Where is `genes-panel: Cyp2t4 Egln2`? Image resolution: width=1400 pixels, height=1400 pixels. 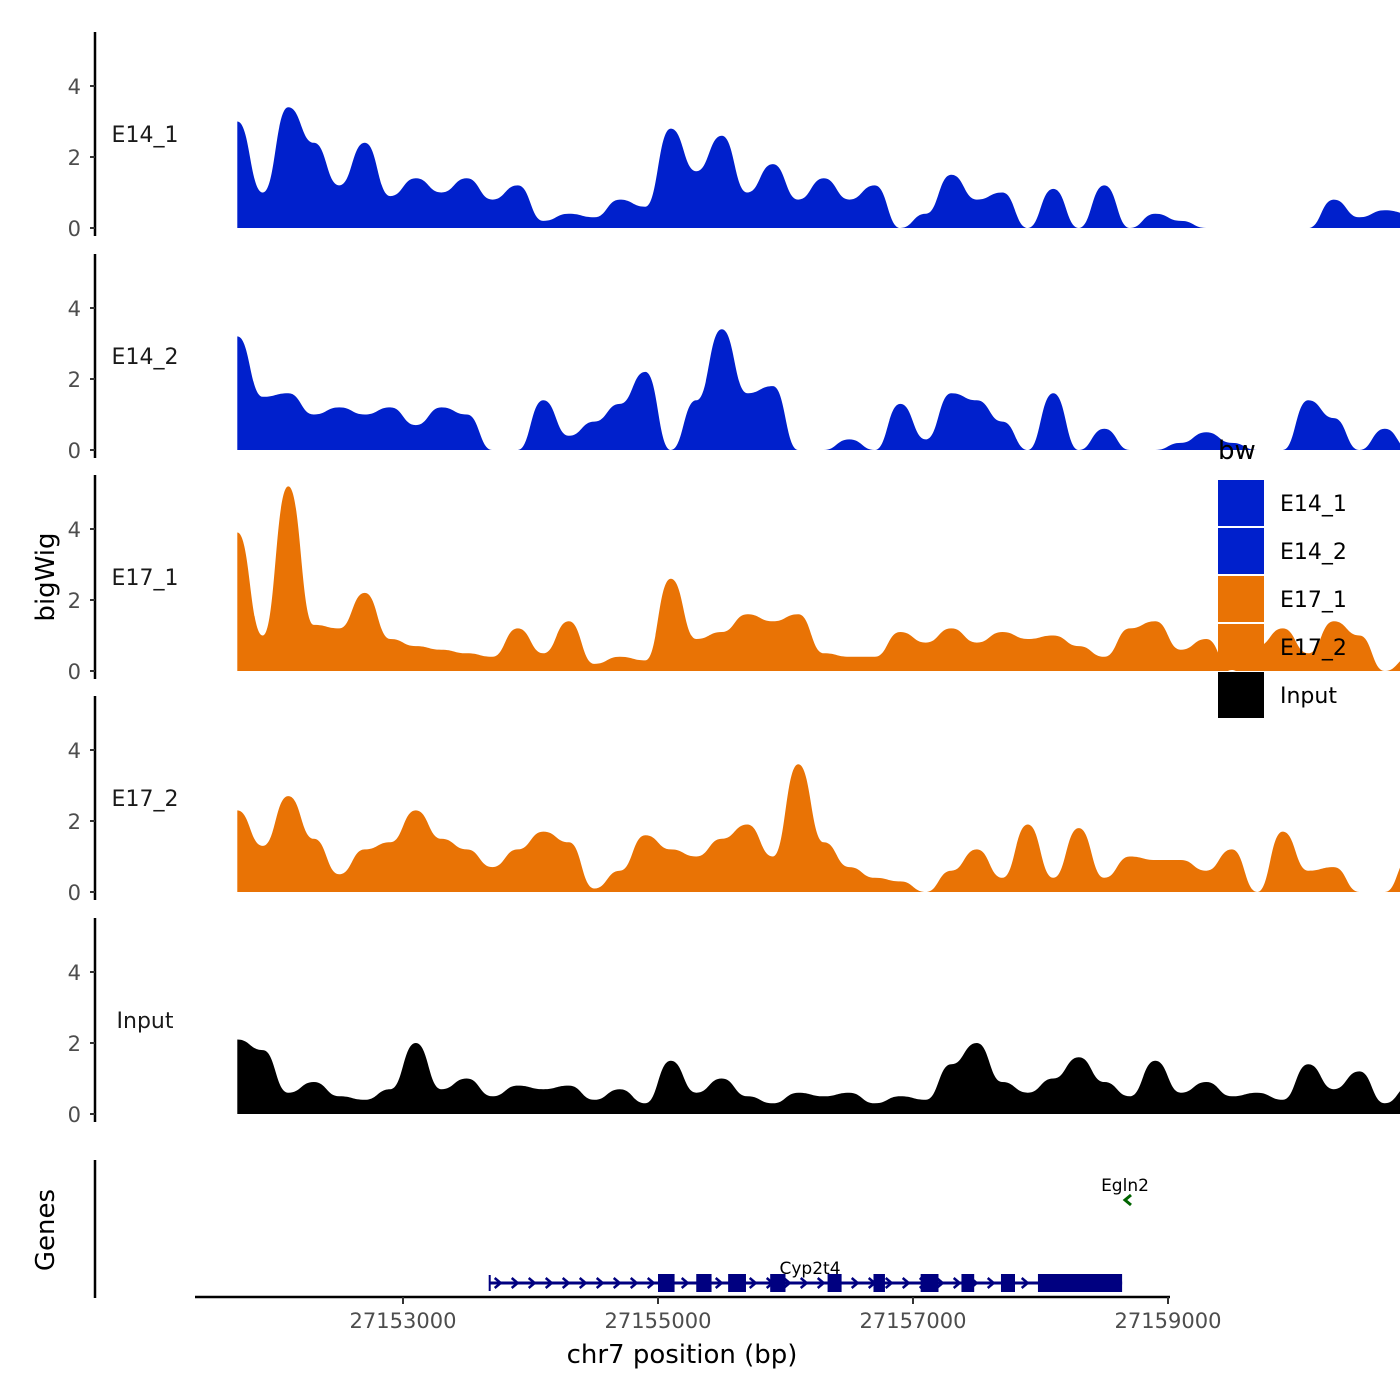 genes-panel: Cyp2t4 Egln2 is located at coordinates (621, 1229).